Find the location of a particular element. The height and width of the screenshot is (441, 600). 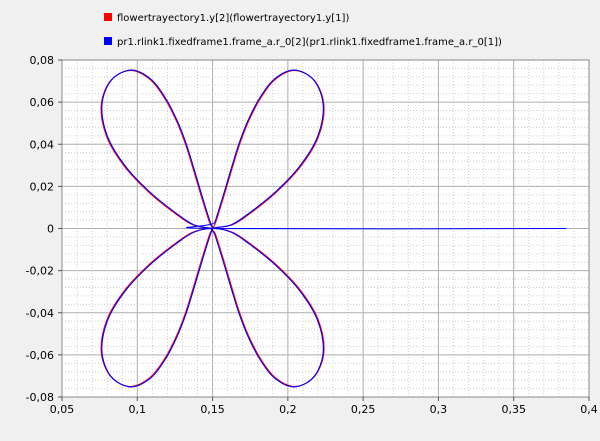

x-tick-label: 0,35 is located at coordinates (513, 409).